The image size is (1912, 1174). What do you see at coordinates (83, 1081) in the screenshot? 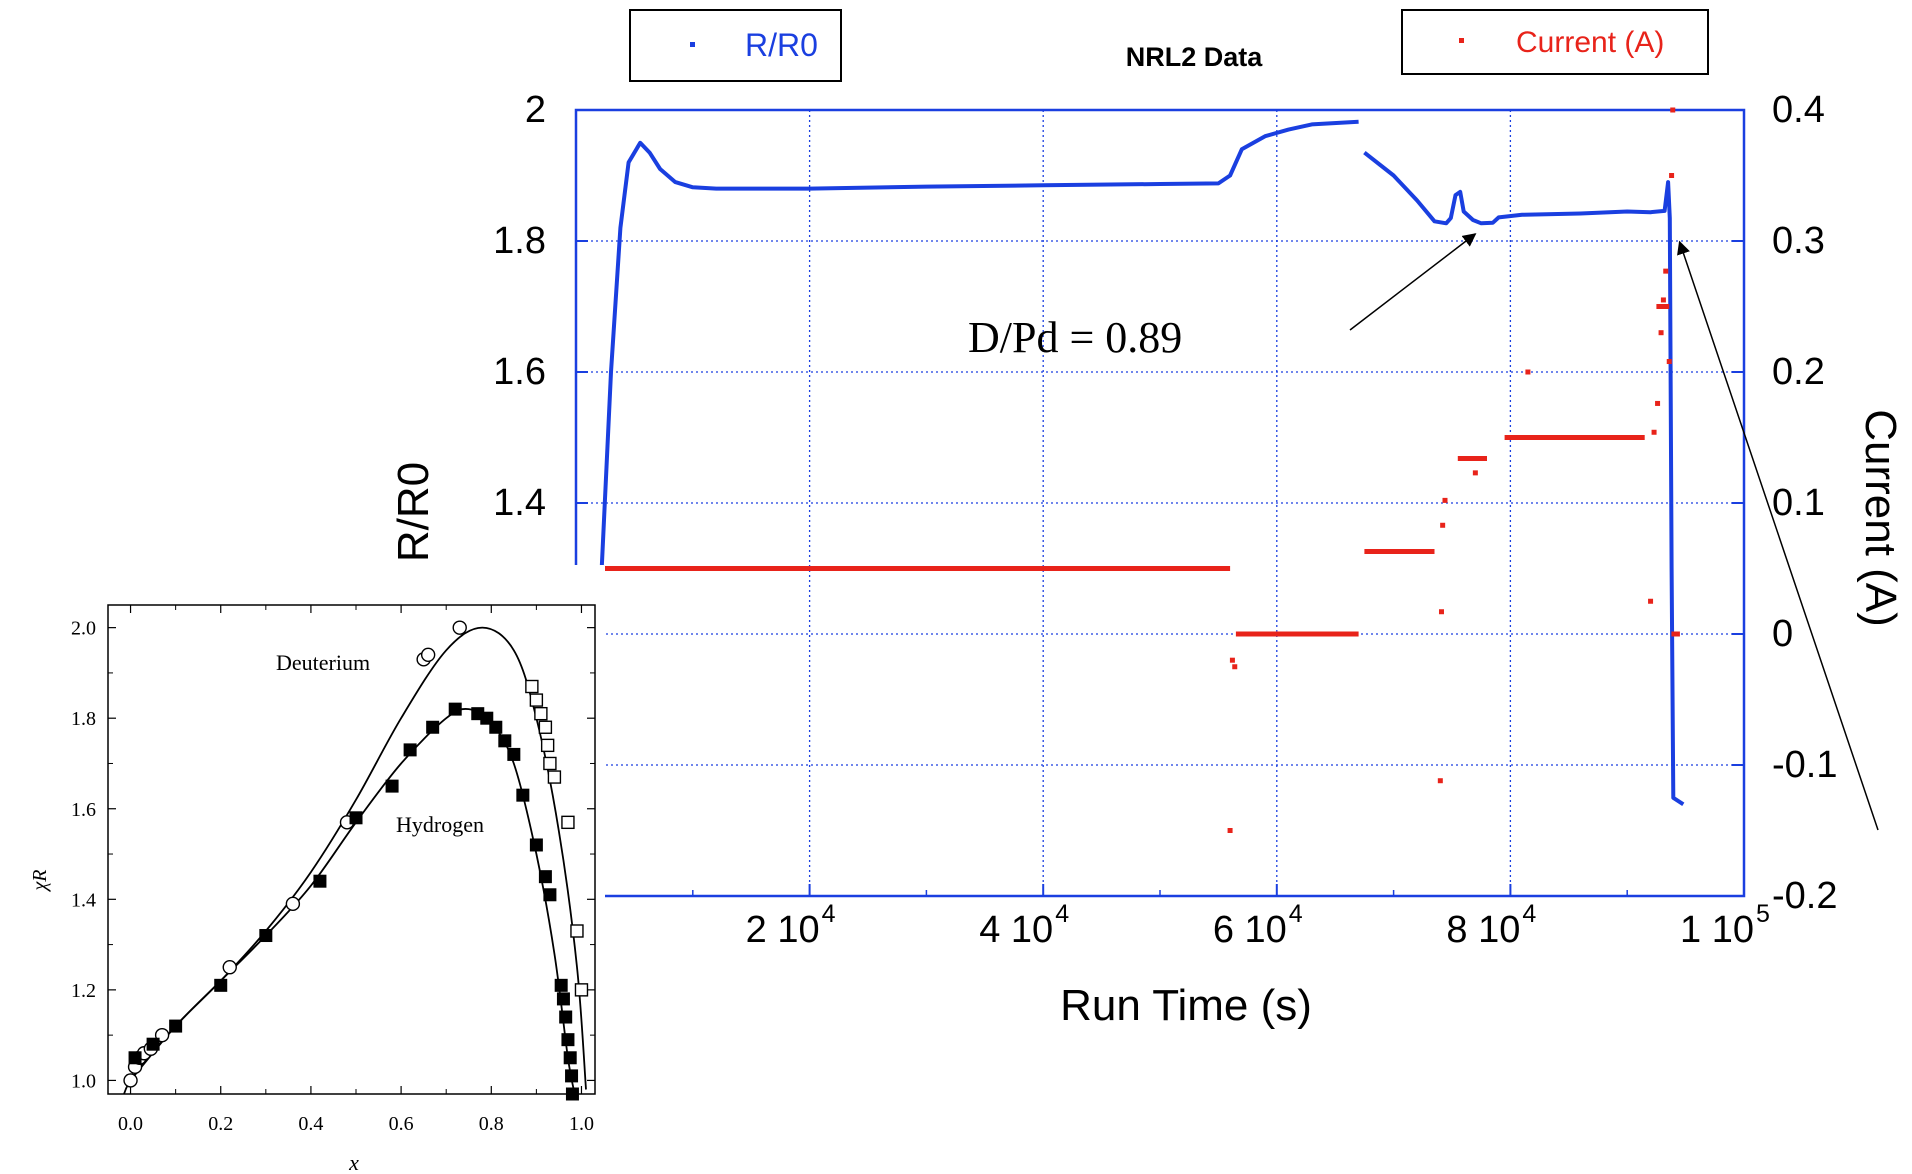
I see `inset-y-tick-label: 1.0` at bounding box center [83, 1081].